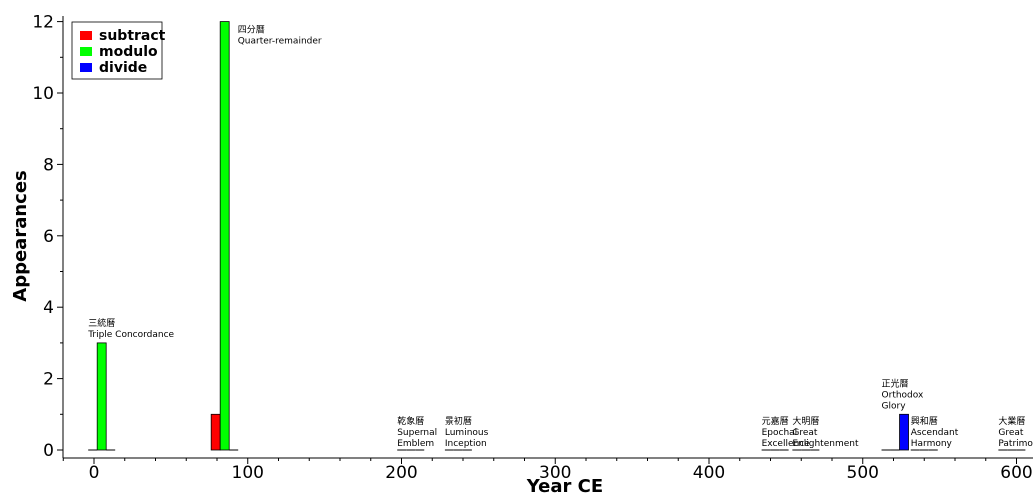 Image resolution: width=1033 pixels, height=497 pixels. What do you see at coordinates (417, 433) in the screenshot?
I see `annotation-label: Supernal` at bounding box center [417, 433].